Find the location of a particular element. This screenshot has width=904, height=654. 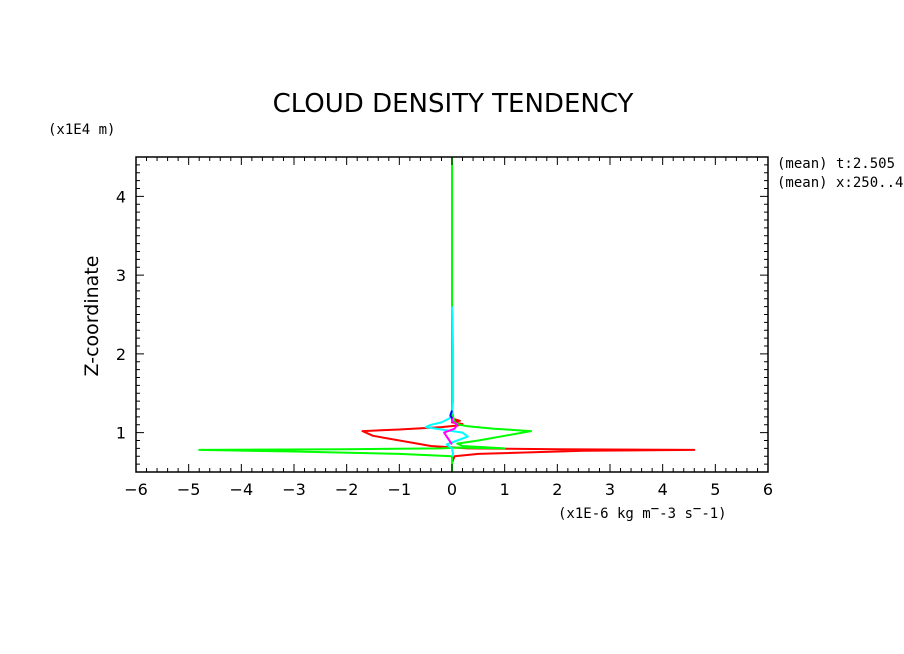

x-tick-label: −4 is located at coordinates (242, 489).